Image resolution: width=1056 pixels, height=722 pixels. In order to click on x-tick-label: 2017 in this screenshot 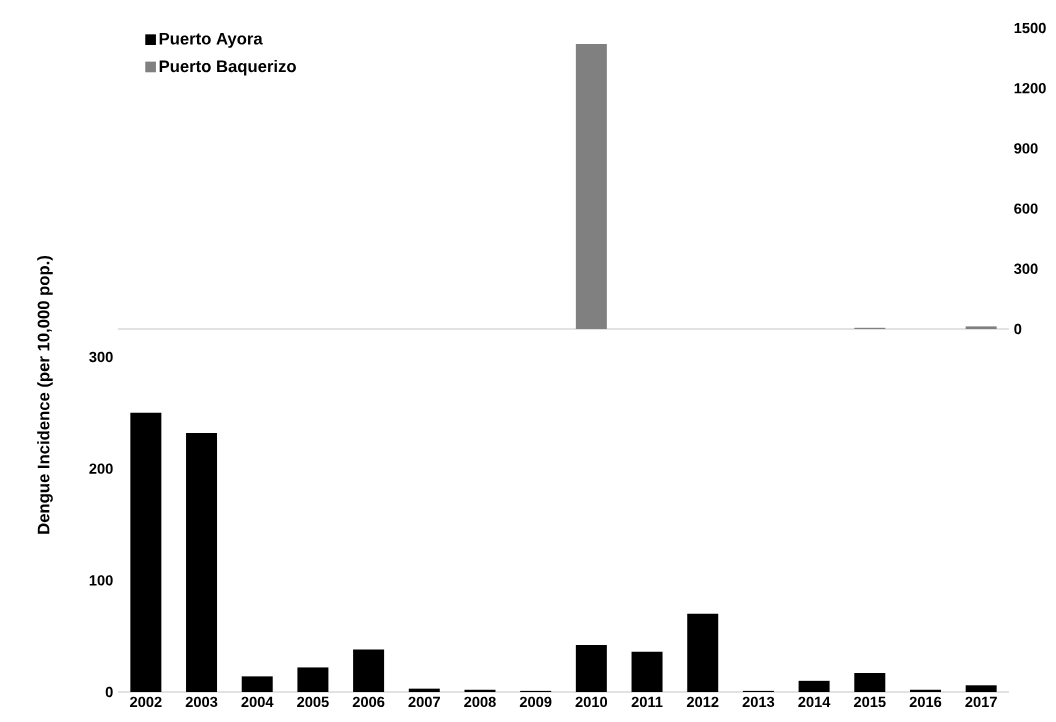, I will do `click(981, 702)`.